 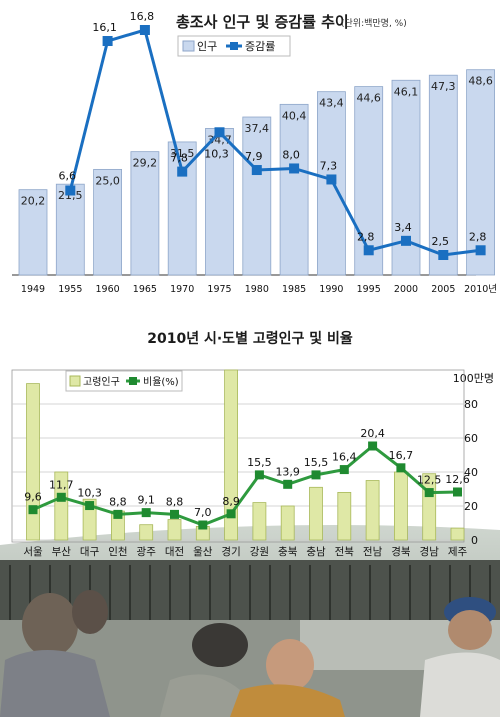 What do you see at coordinates (457, 479) in the screenshot?
I see `ratio-data-label: 12,6` at bounding box center [457, 479].